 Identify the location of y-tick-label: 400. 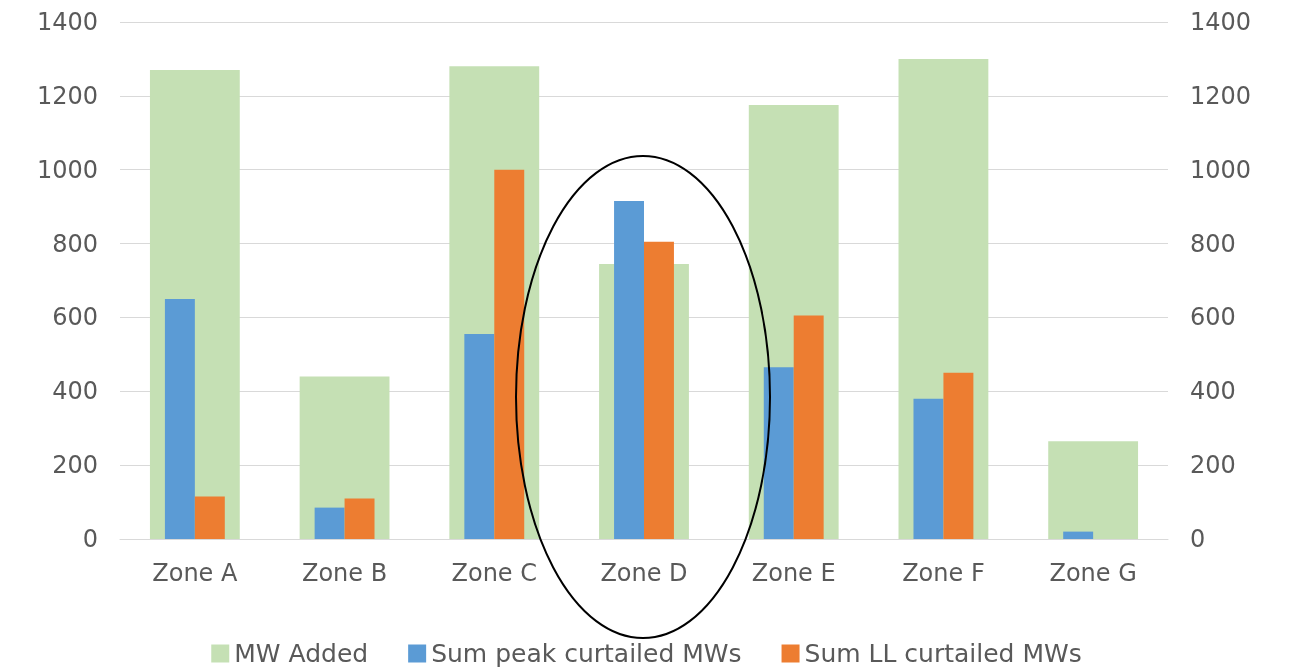
(75, 391).